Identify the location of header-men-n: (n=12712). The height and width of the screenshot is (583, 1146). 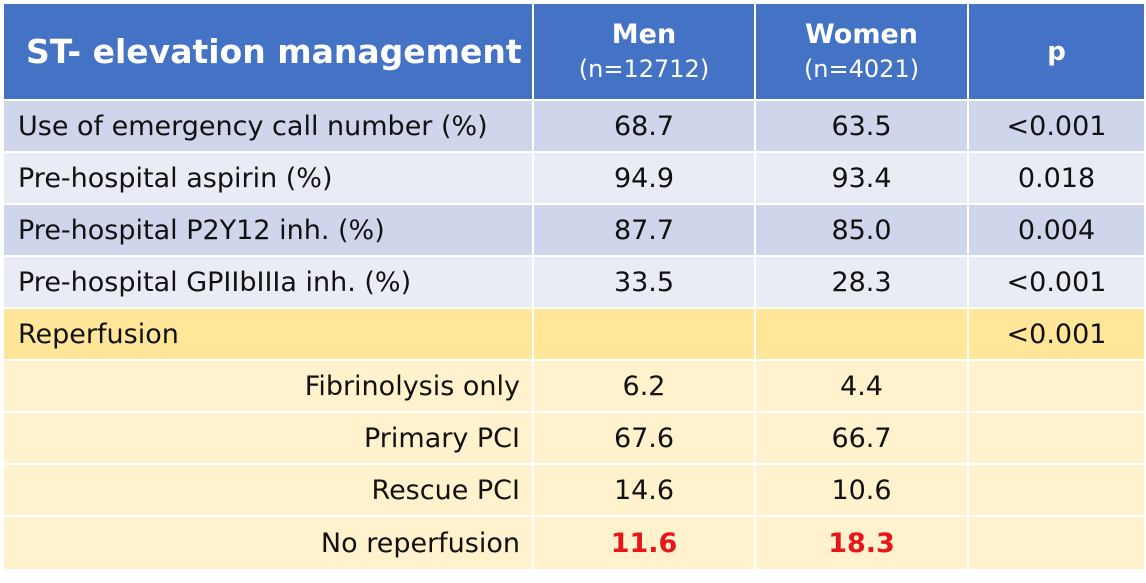
(644, 68).